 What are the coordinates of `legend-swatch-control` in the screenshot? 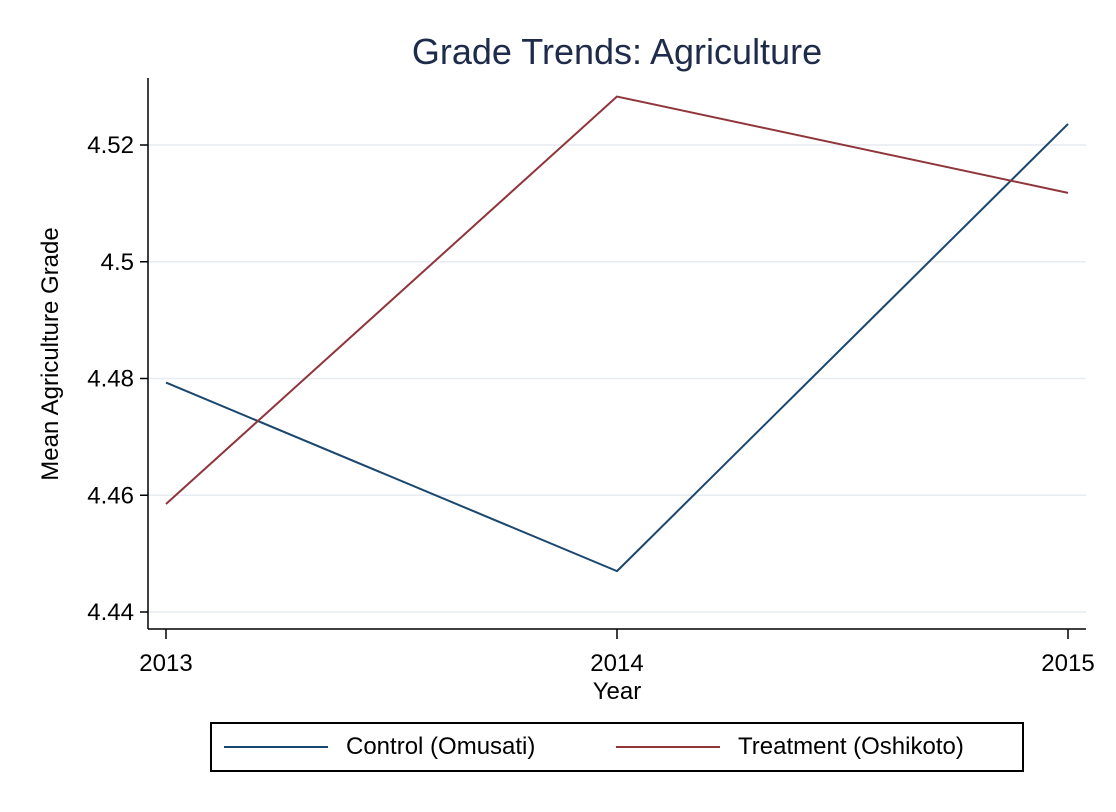 It's located at (276, 747).